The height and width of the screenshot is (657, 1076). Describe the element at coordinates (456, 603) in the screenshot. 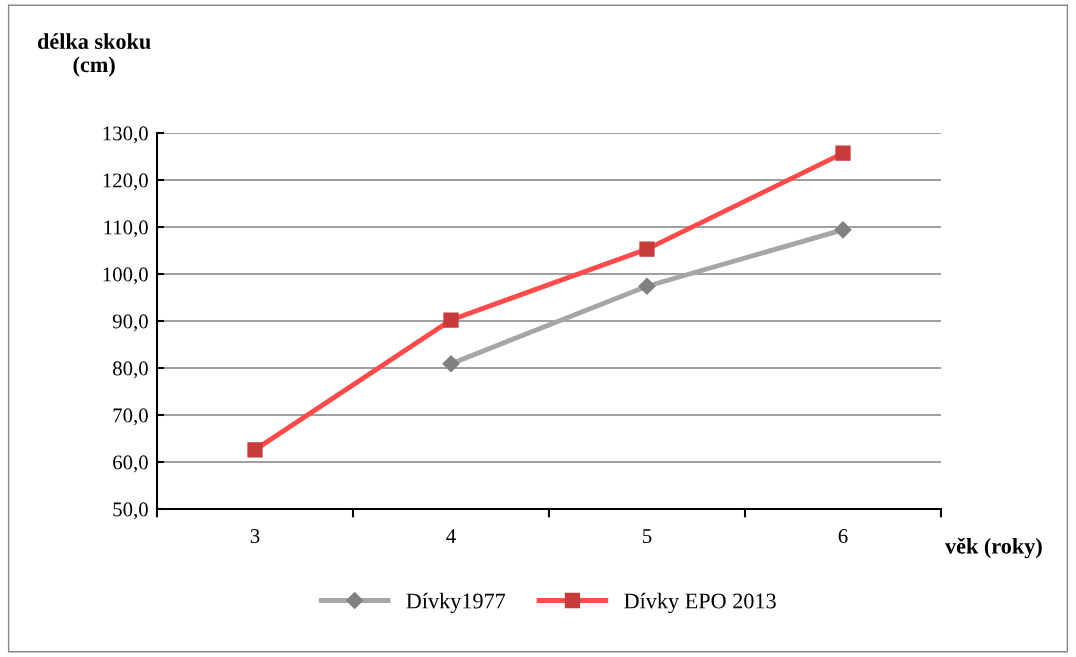

I see `legend-label: Dívky1977` at that location.